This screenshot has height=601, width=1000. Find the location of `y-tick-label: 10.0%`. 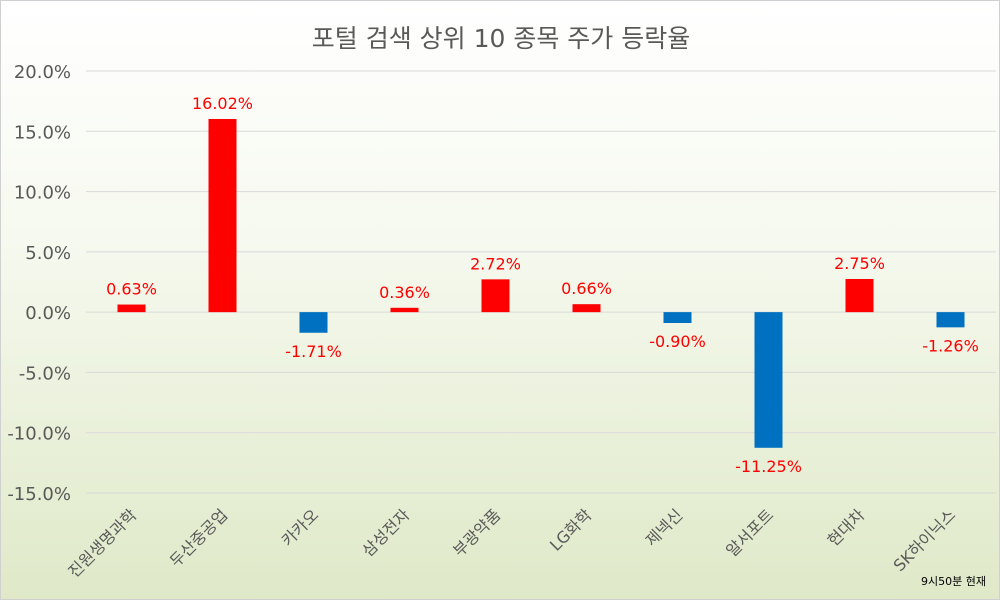

y-tick-label: 10.0% is located at coordinates (42, 193).